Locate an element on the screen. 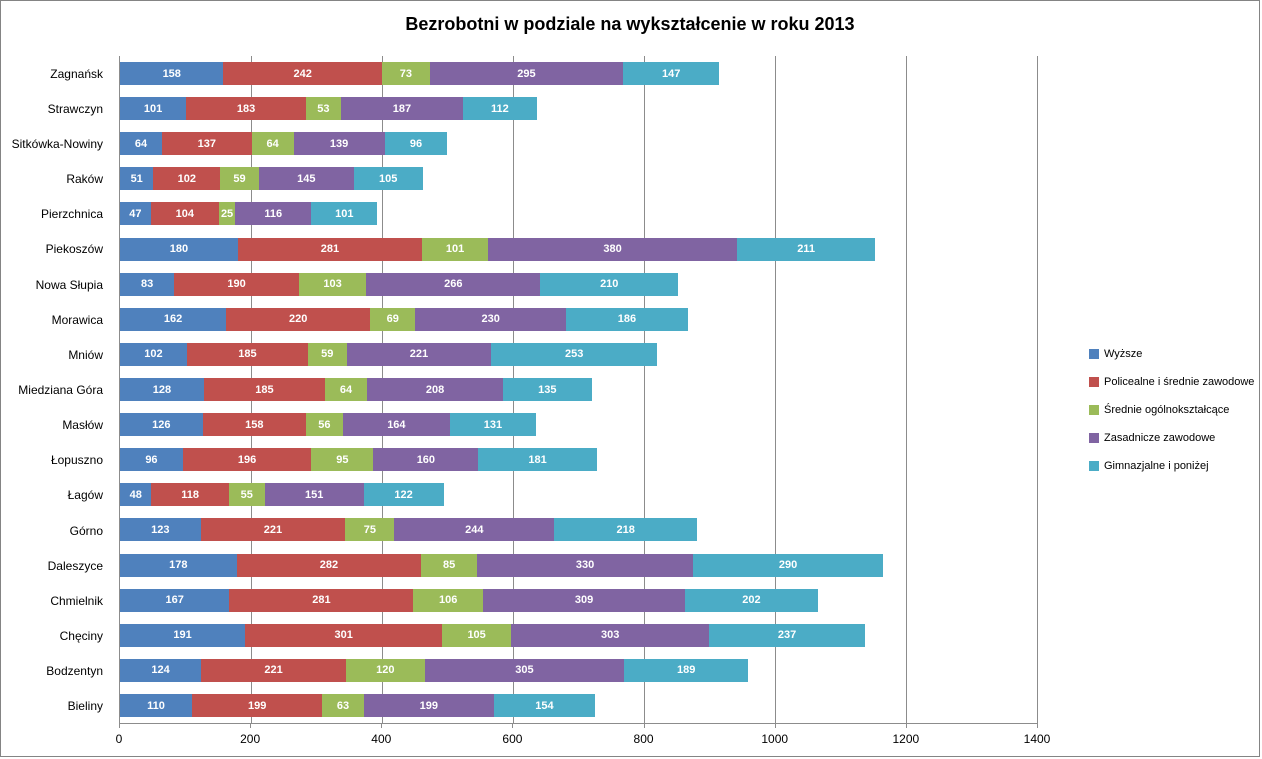 This screenshot has height=759, width=1262. bar-segment: 290 is located at coordinates (788, 565).